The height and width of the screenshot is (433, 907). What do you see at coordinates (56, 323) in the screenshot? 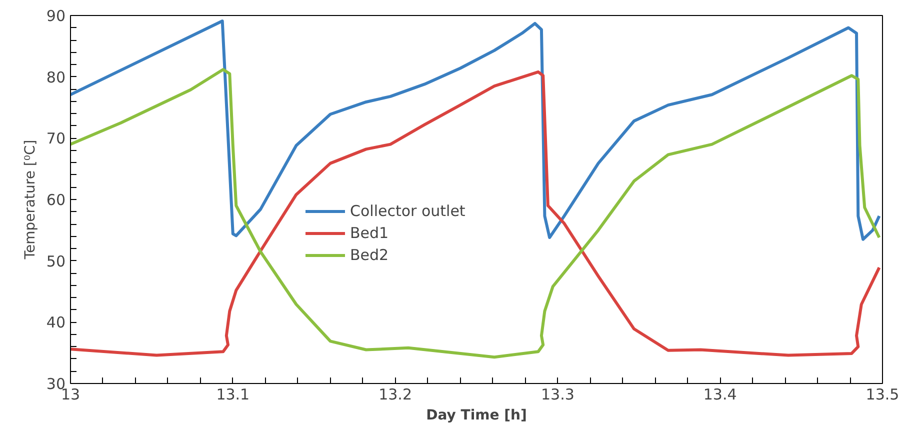
I see `y-tick-label: 40` at bounding box center [56, 323].